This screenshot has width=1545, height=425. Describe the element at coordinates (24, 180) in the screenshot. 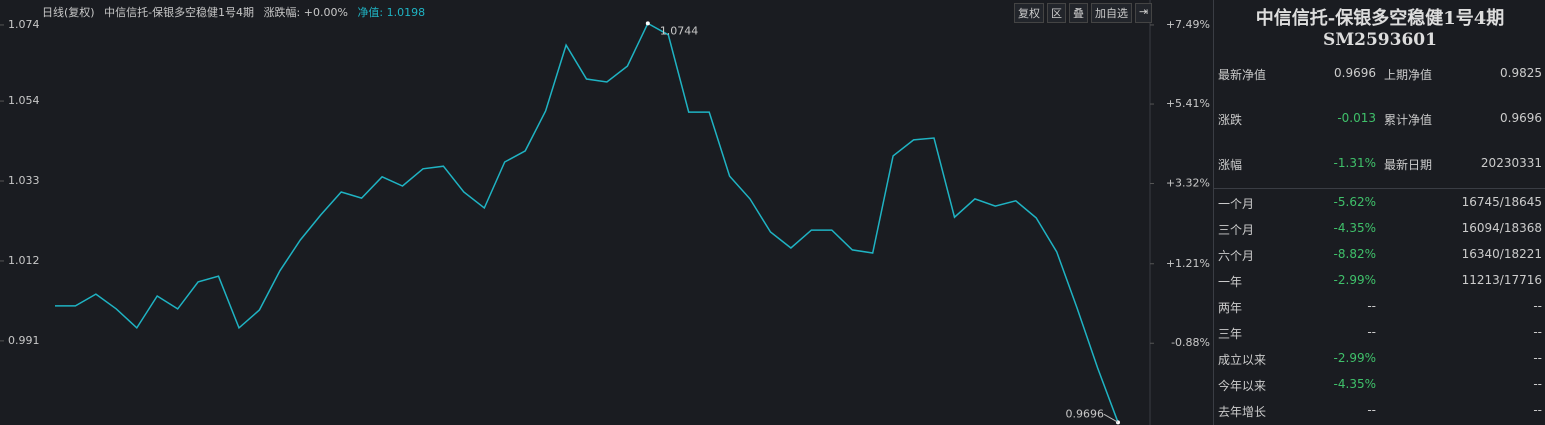

I see `y-tick-label: 1.033` at that location.